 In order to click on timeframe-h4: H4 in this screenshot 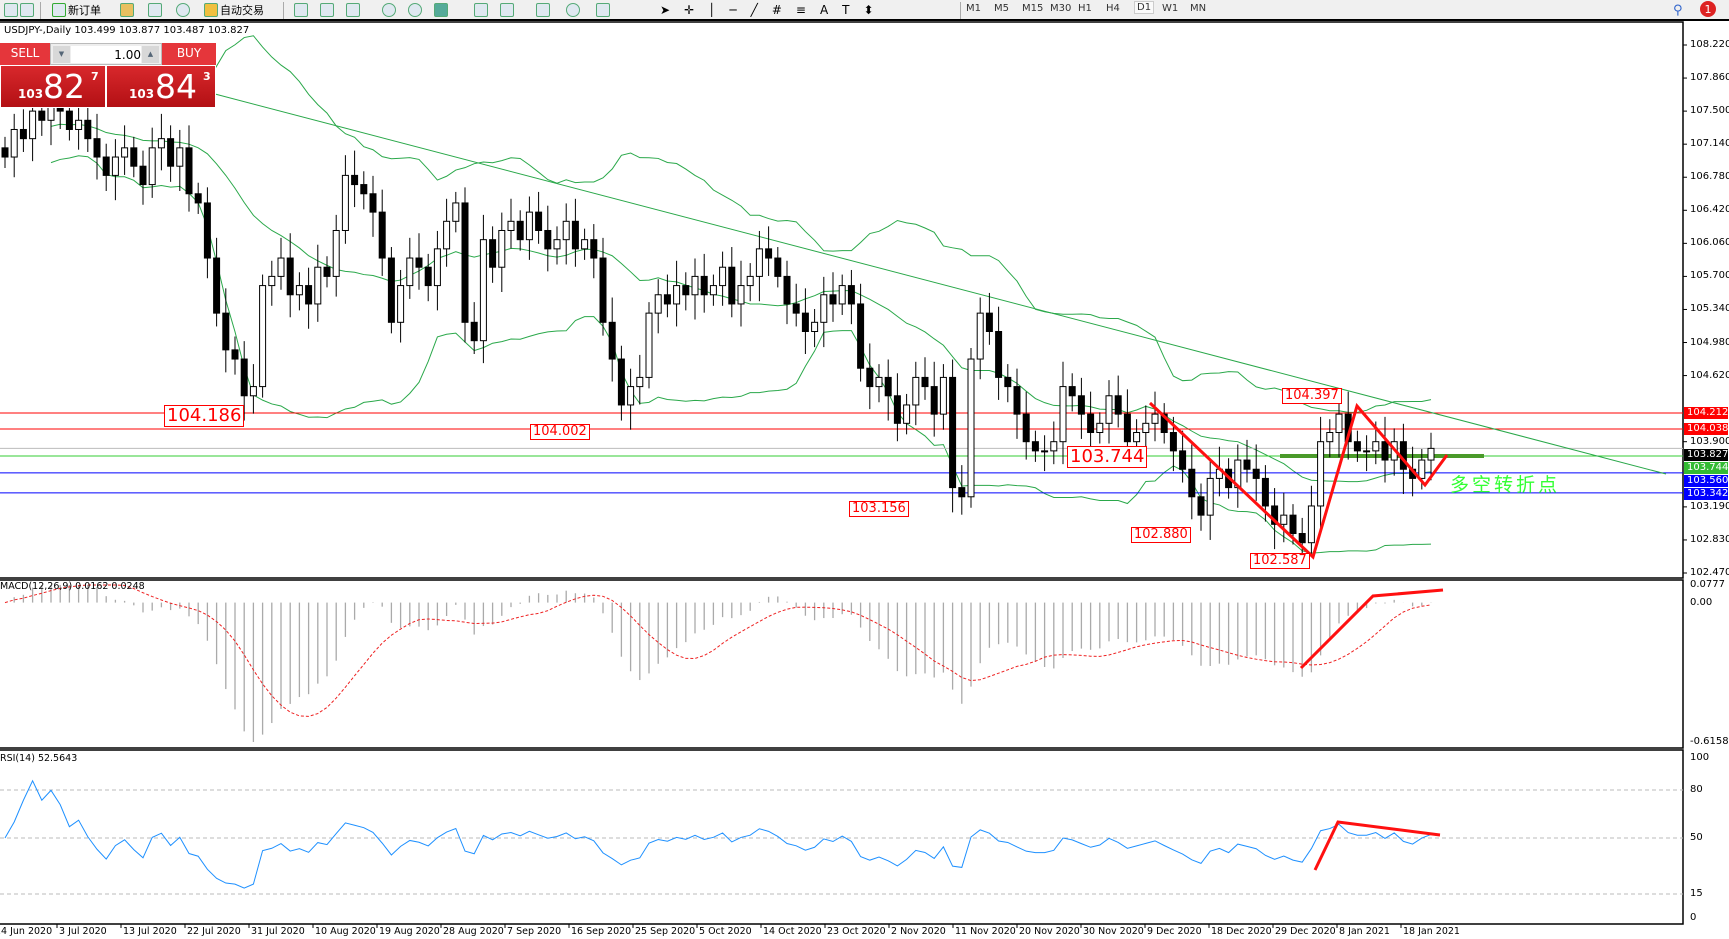, I will do `click(1113, 8)`.